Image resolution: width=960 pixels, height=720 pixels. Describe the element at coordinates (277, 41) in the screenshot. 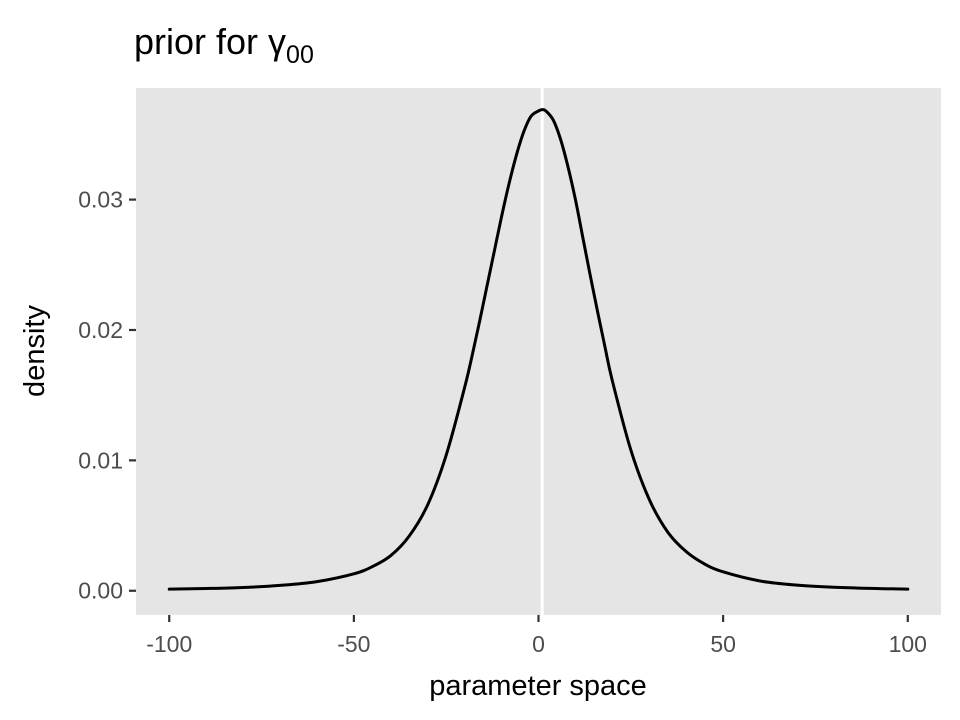

I see `title-symbol: γ` at that location.